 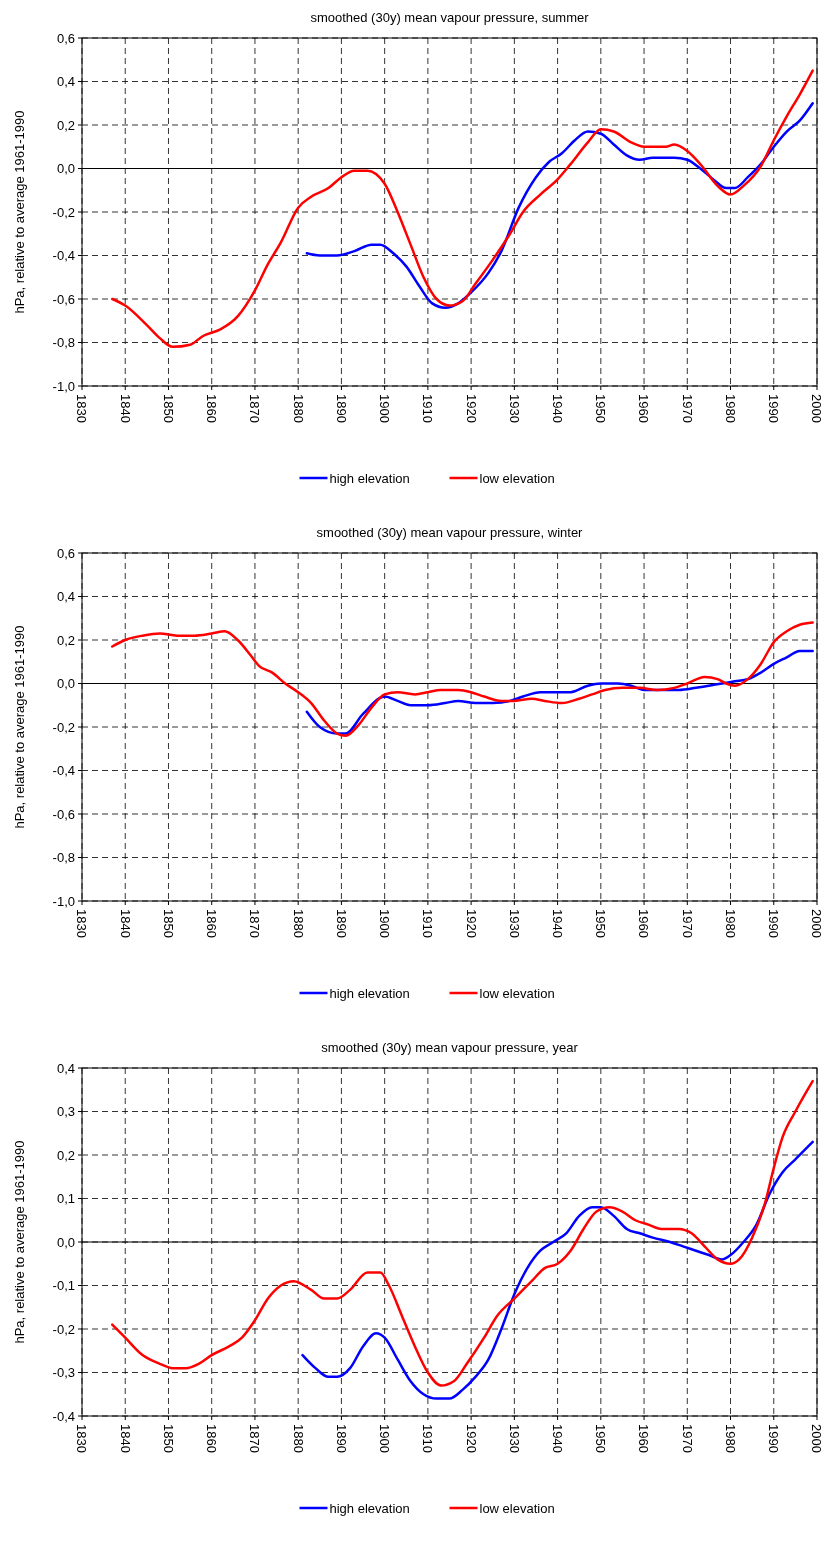 I want to click on y-tick-label: -0,1, so click(x=63, y=1286).